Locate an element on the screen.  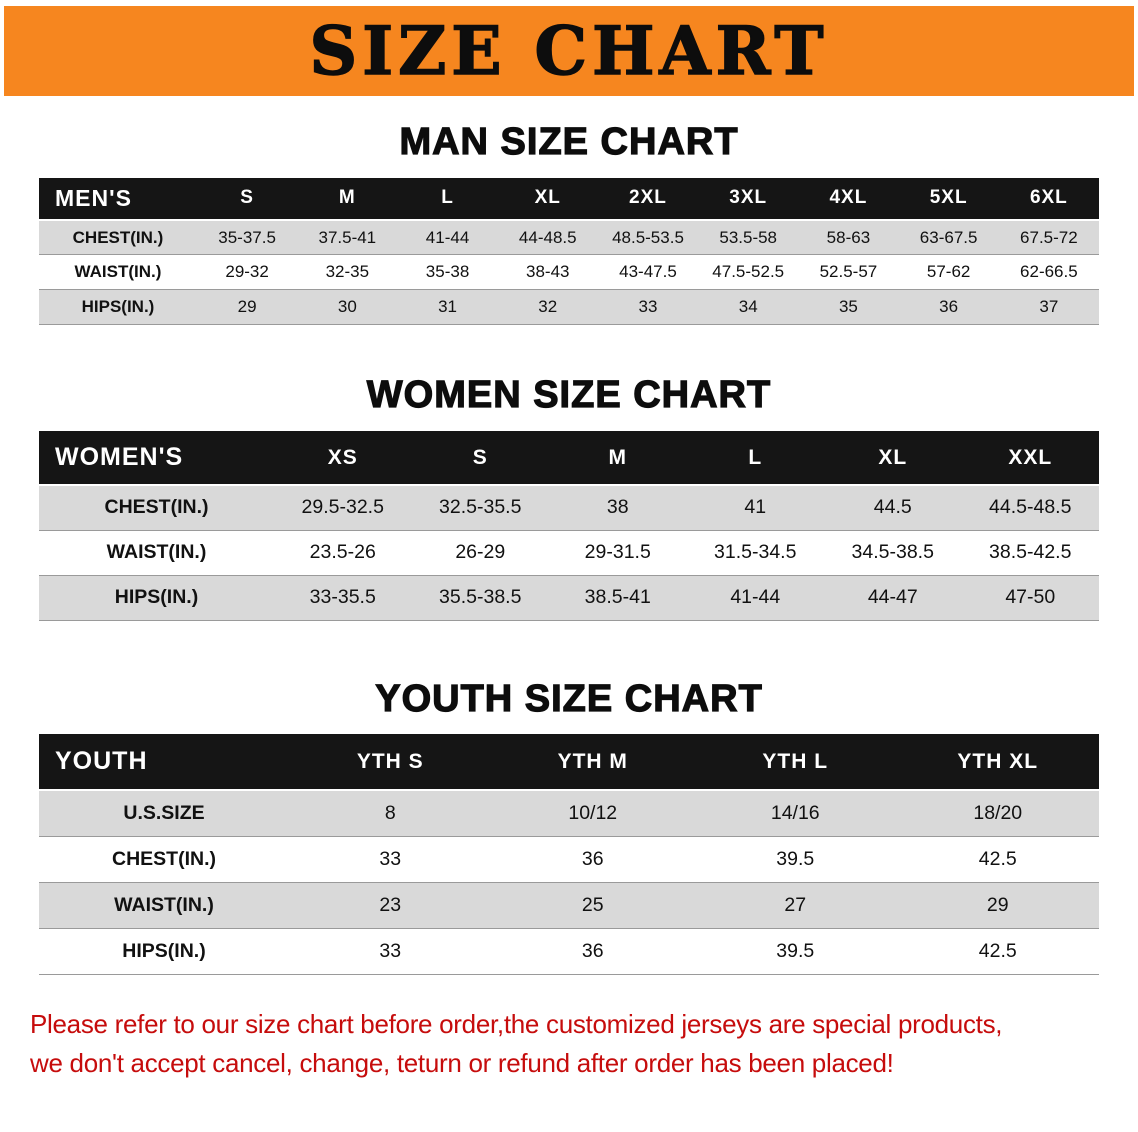
size-header-cell: 3XL is located at coordinates (748, 199).